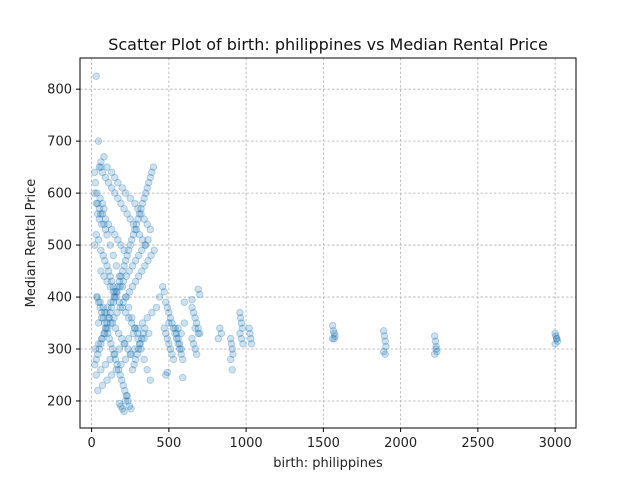  Describe the element at coordinates (246, 443) in the screenshot. I see `x-tick-label: 1000` at that location.